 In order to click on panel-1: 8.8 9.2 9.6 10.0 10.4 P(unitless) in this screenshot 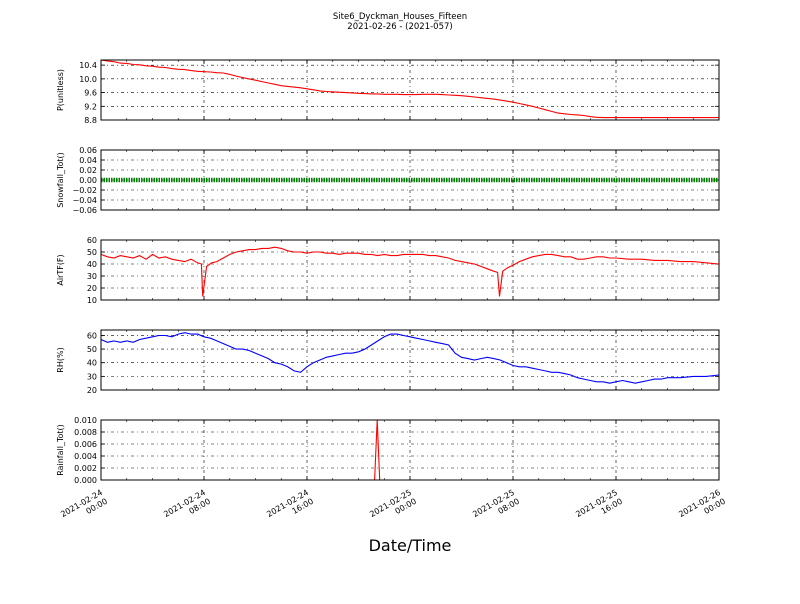, I will do `click(388, 92)`.